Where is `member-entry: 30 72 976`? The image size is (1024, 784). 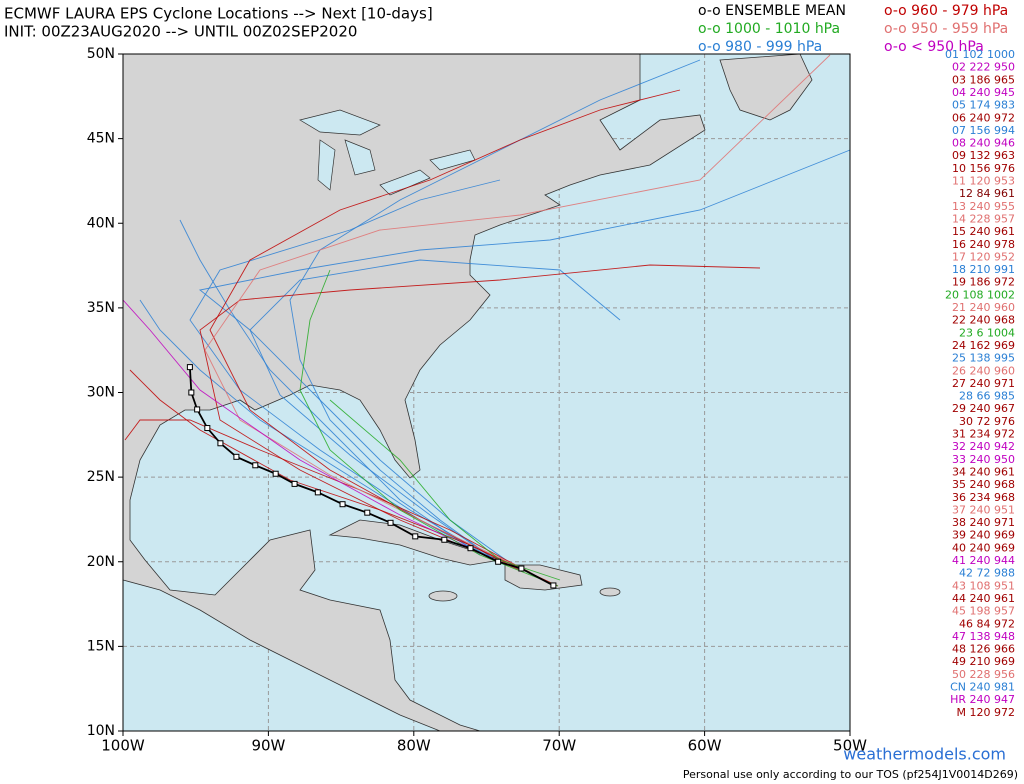 member-entry: 30 72 976 is located at coordinates (987, 421).